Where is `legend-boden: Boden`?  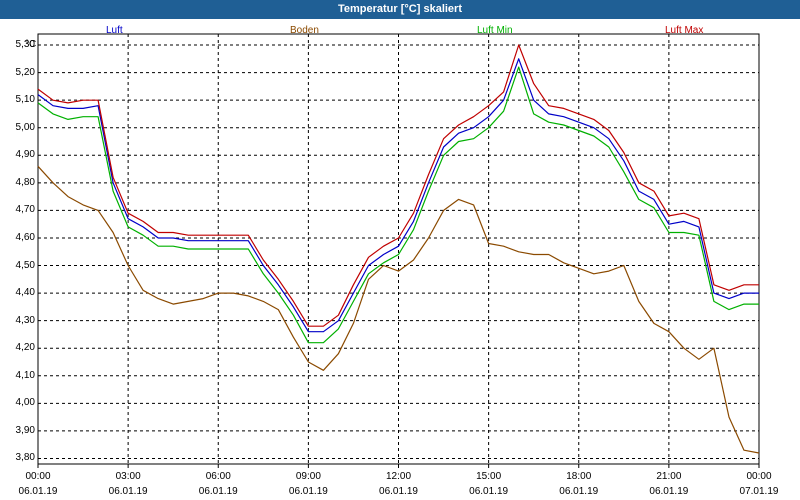 legend-boden: Boden is located at coordinates (304, 30).